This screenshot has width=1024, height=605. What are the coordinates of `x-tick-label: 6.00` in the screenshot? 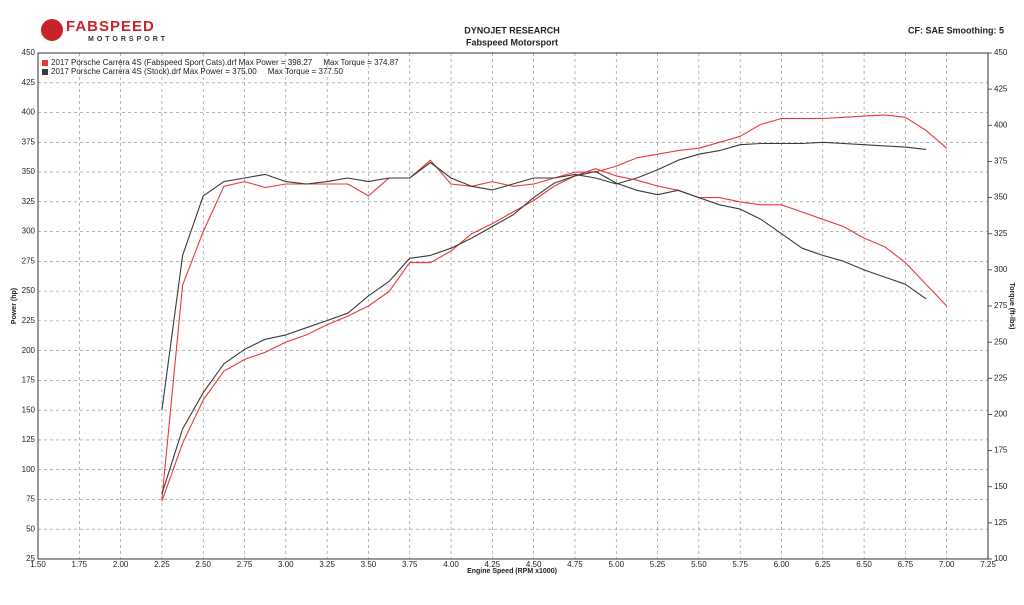 It's located at (782, 564).